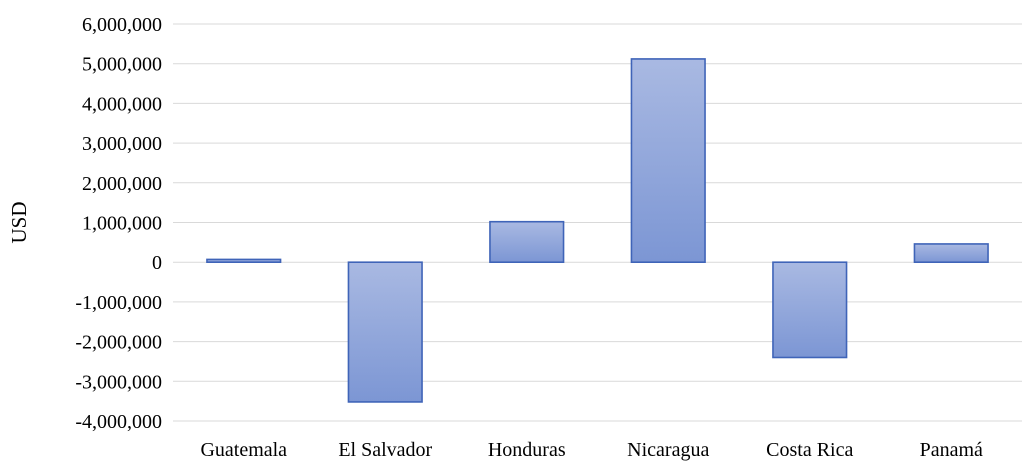  Describe the element at coordinates (118, 422) in the screenshot. I see `y-tick-label: -4,000,000` at that location.